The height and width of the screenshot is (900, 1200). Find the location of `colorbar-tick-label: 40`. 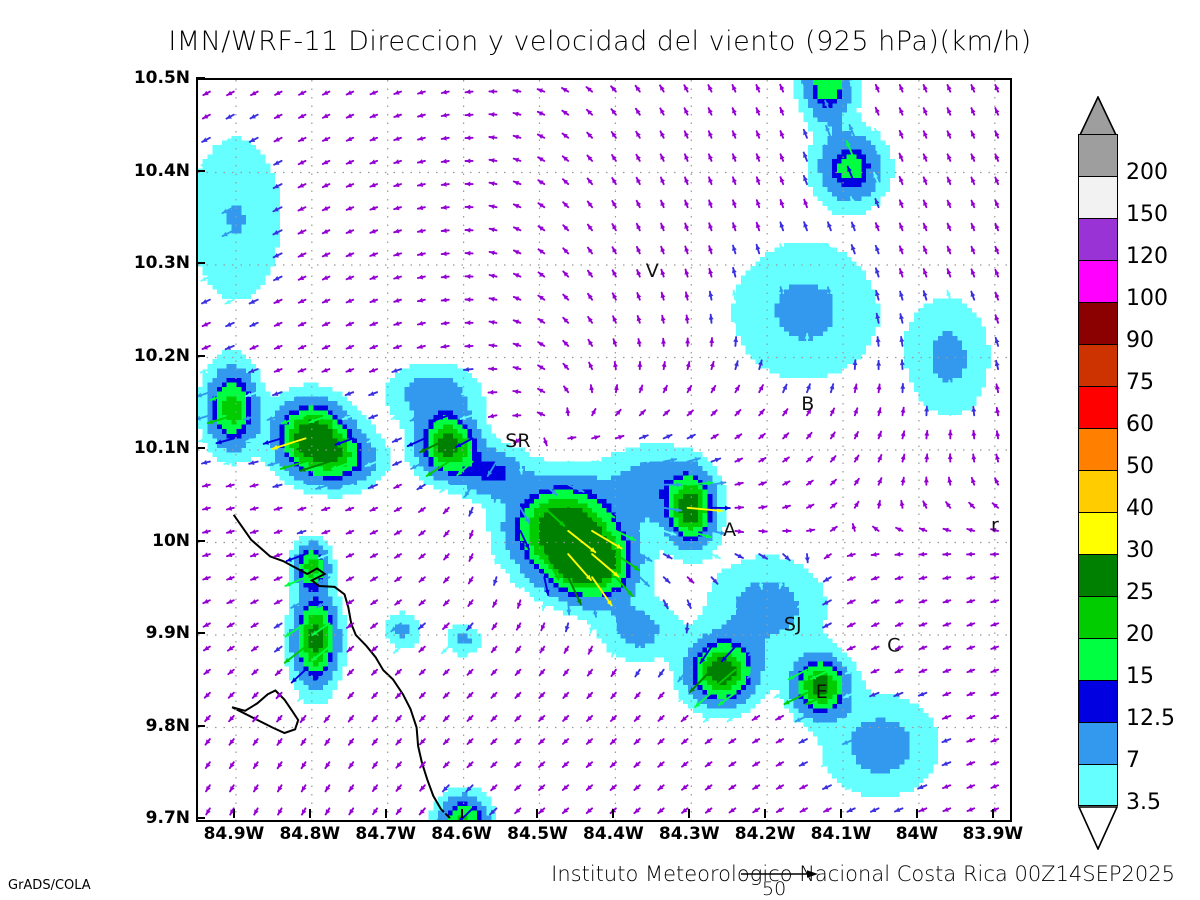

colorbar-tick-label: 40 is located at coordinates (1140, 508).